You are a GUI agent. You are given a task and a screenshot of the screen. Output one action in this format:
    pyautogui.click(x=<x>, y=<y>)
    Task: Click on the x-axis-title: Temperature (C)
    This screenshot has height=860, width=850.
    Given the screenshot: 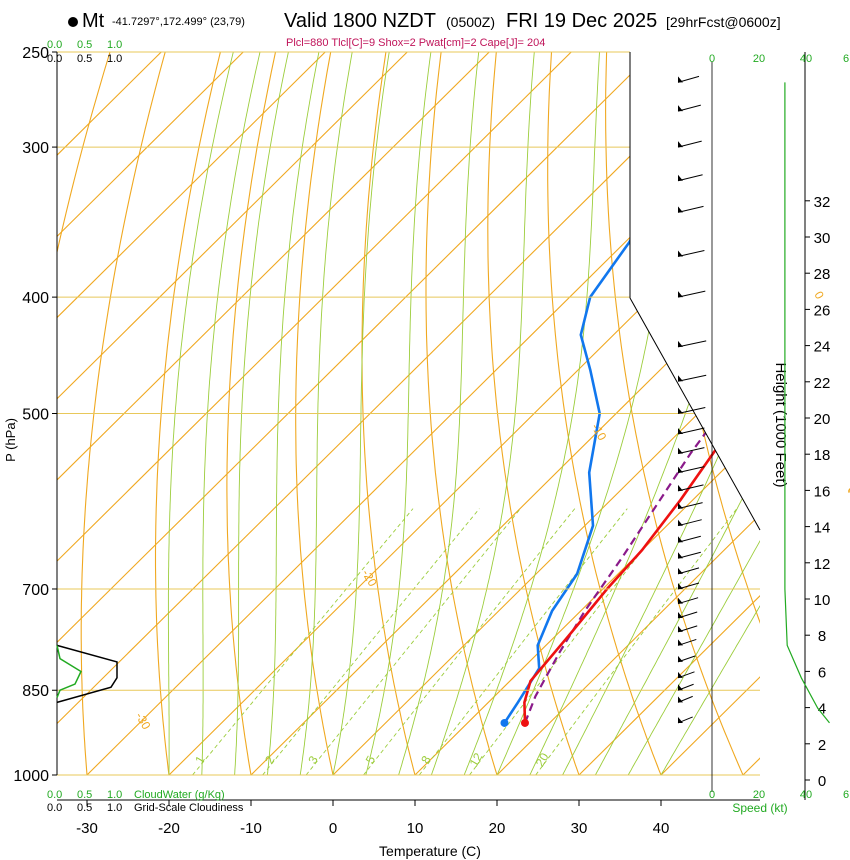 What is the action you would take?
    pyautogui.click(x=430, y=851)
    